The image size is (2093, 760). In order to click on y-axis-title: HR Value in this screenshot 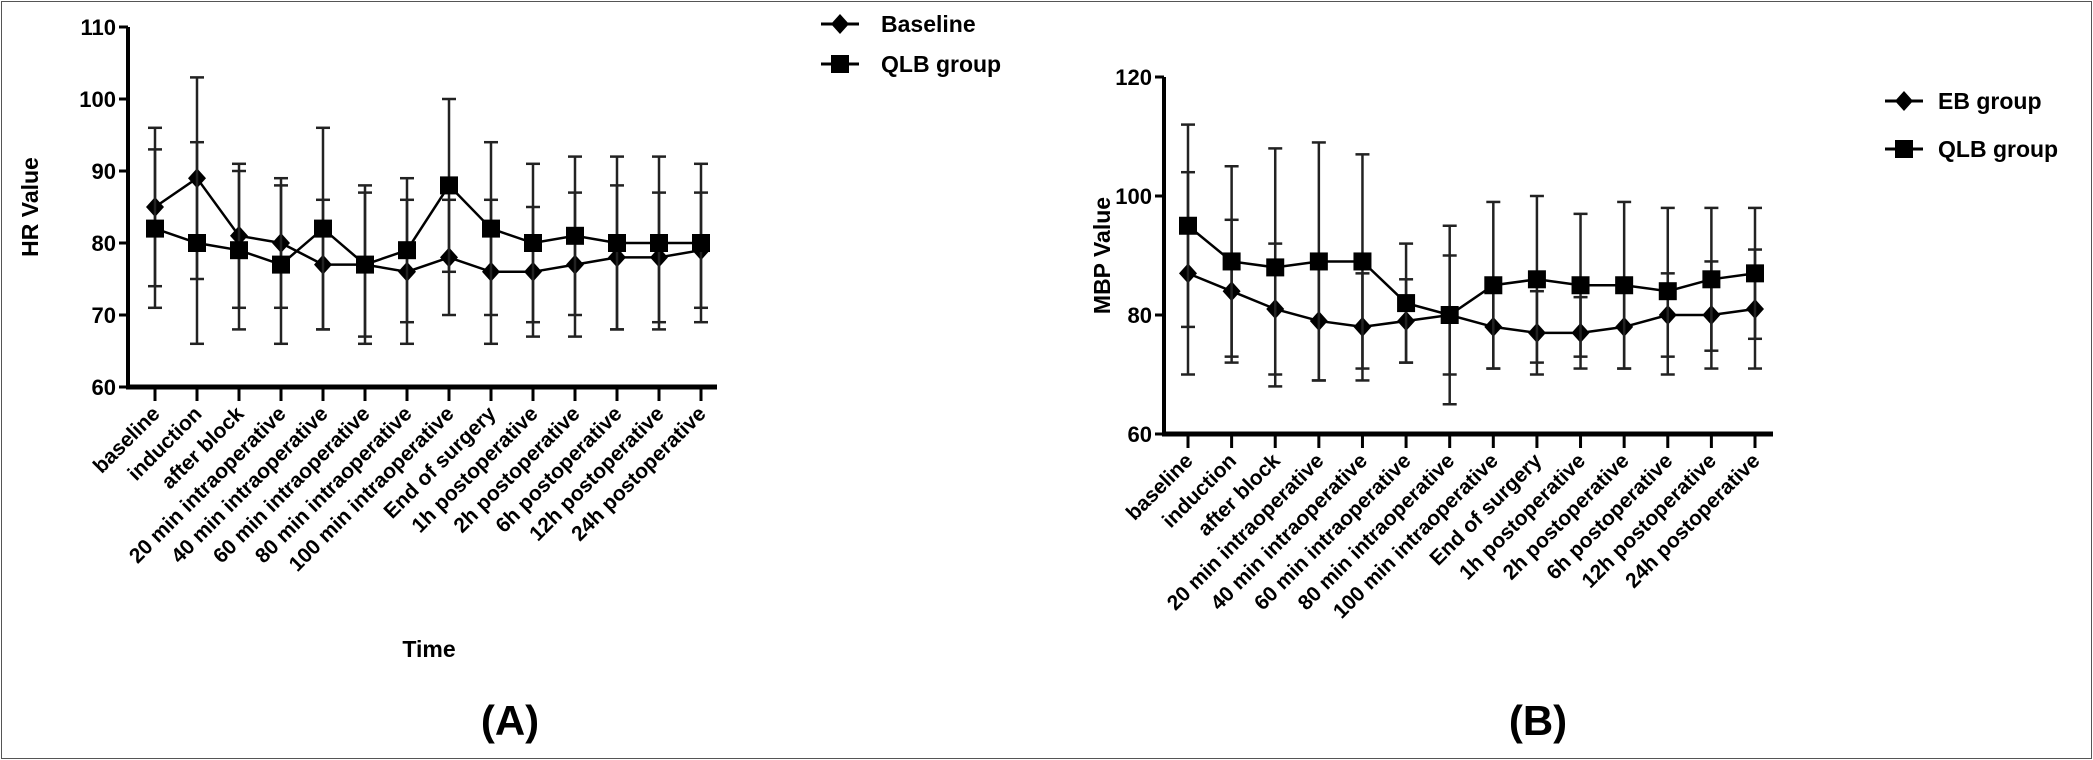, I will do `click(30, 207)`.